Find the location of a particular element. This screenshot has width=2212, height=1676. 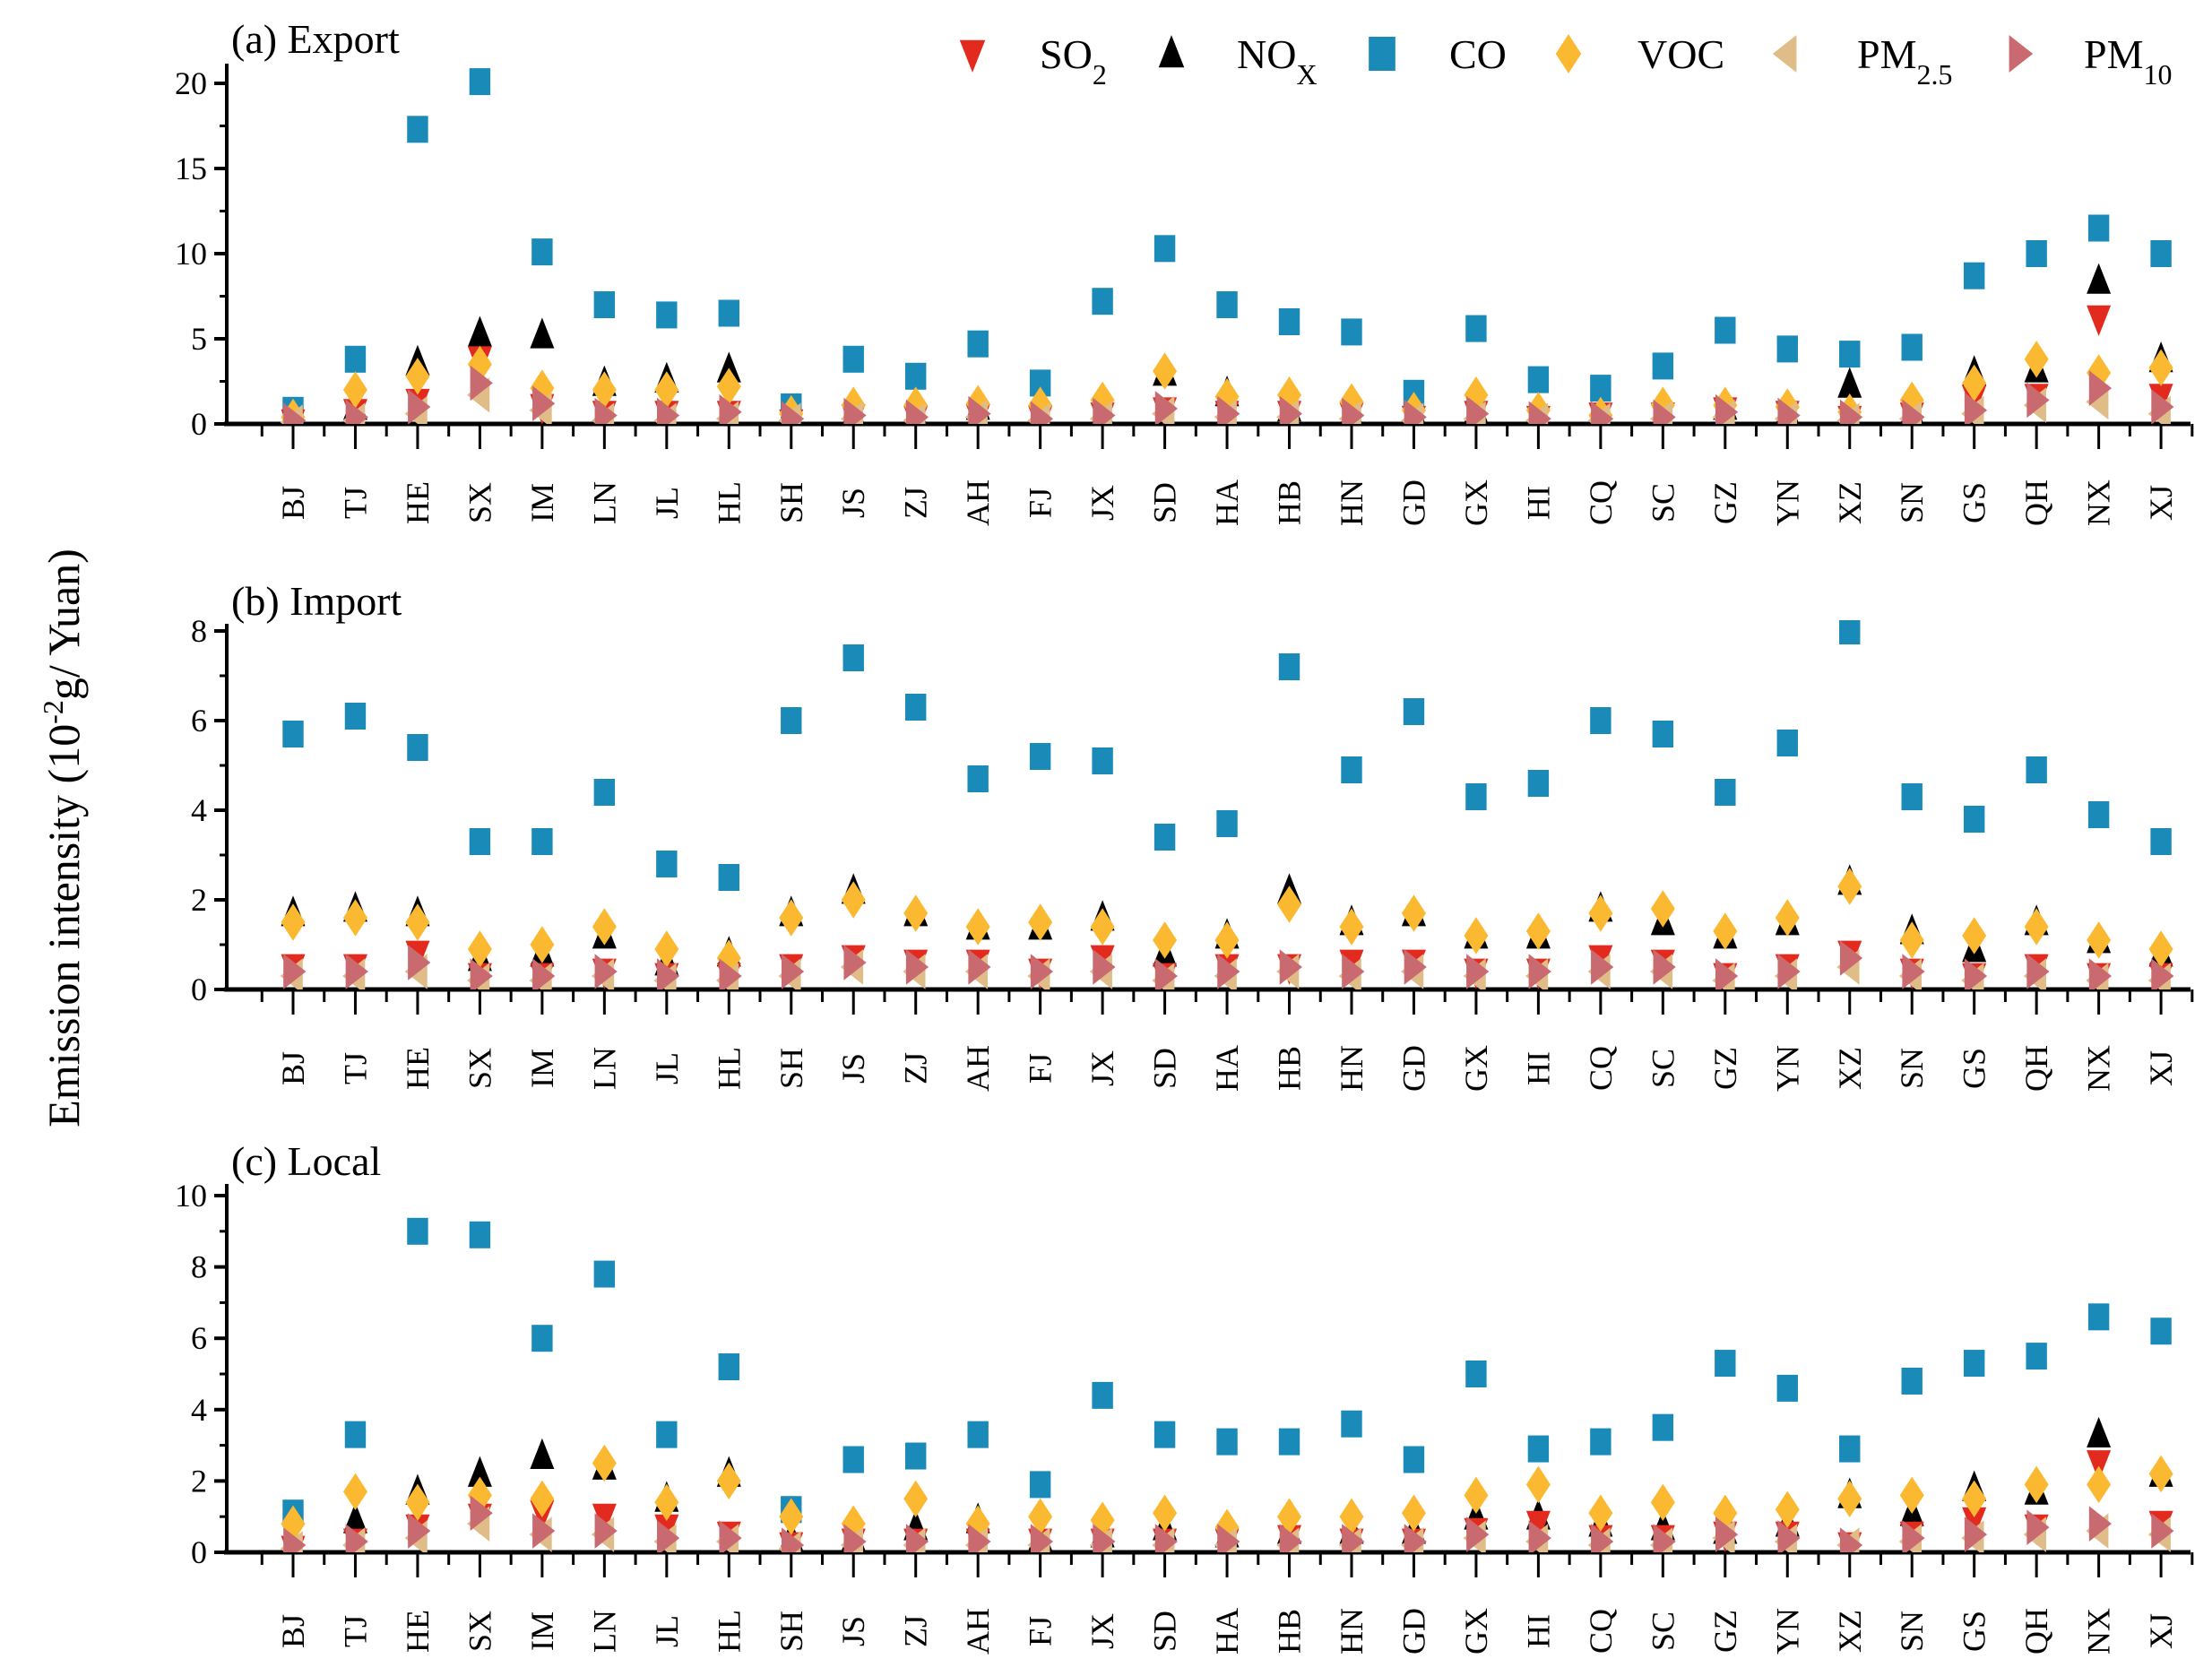

point-pm10-sc is located at coordinates (1664, 967).